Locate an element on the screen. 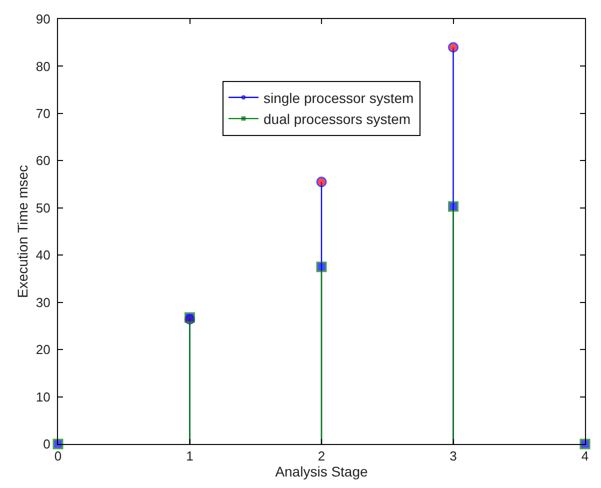 This screenshot has height=488, width=601. y-tick-label: 80 is located at coordinates (43, 66).